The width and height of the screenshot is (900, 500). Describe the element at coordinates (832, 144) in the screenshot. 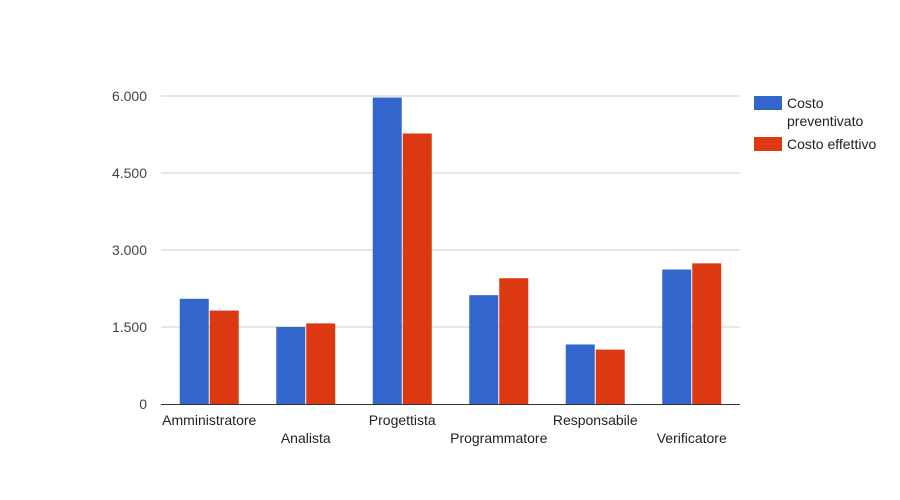

I see `legend-label: Costo effettivo` at that location.